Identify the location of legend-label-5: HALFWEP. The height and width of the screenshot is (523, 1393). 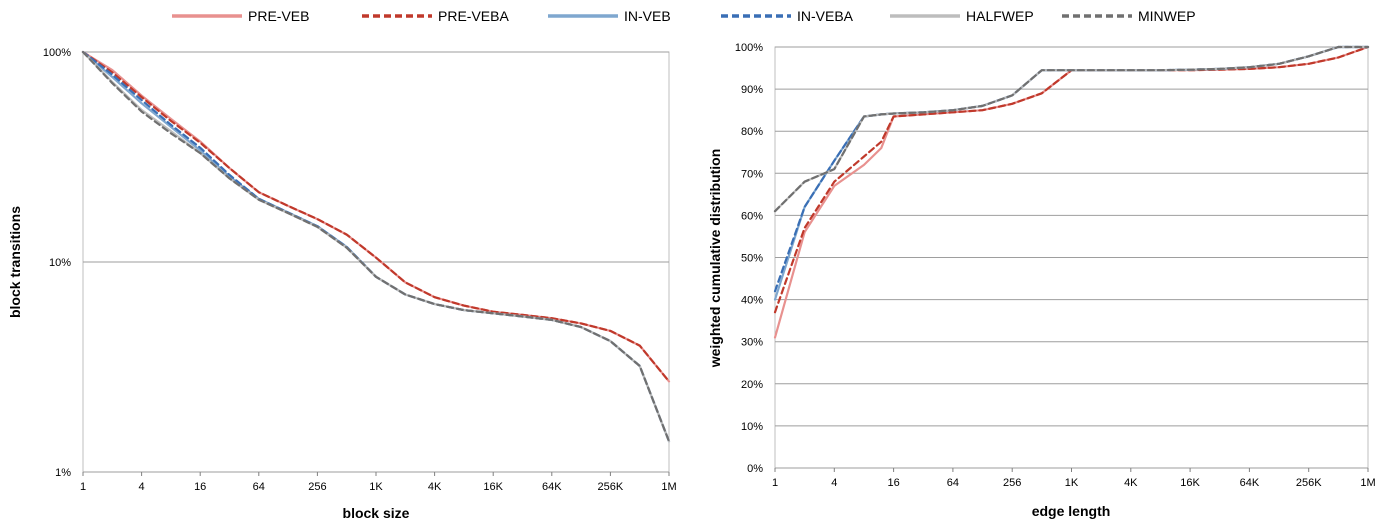
(1000, 16).